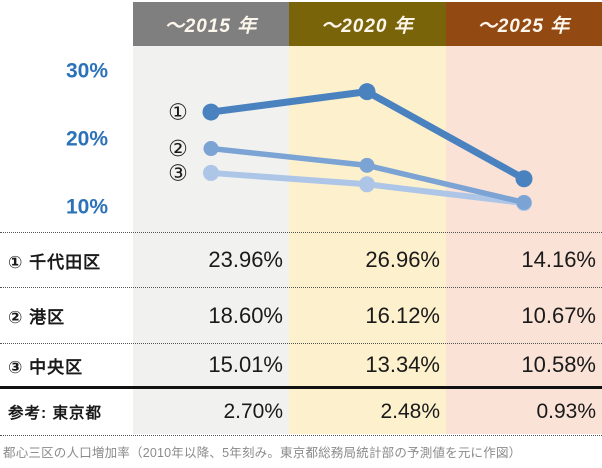 The height and width of the screenshot is (468, 602). Describe the element at coordinates (402, 259) in the screenshot. I see `value-cell: 26.96%` at that location.